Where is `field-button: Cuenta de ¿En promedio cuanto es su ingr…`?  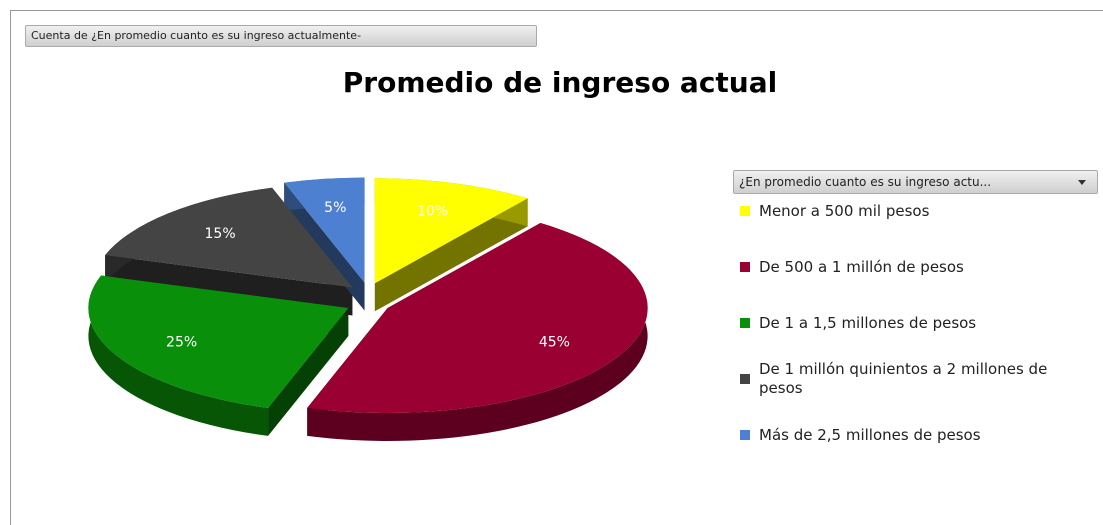
field-button: Cuenta de ¿En promedio cuanto es su ingr… is located at coordinates (281, 36).